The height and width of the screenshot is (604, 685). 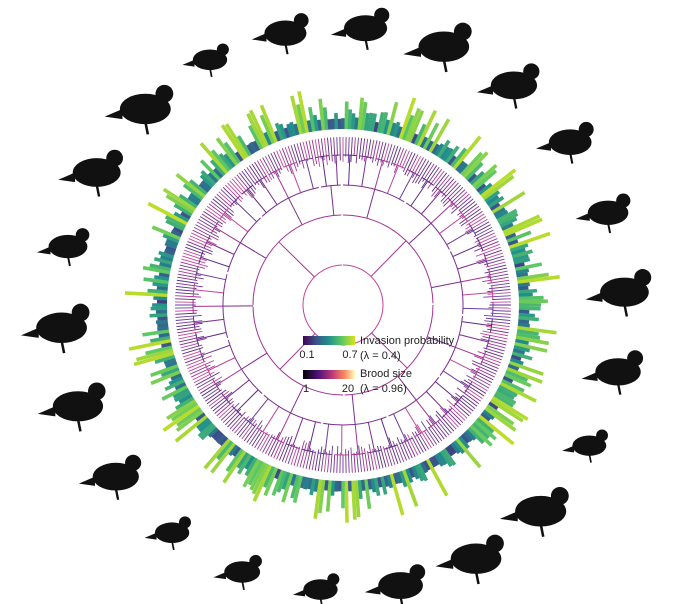 What do you see at coordinates (145, 109) in the screenshot?
I see `bird-body` at bounding box center [145, 109].